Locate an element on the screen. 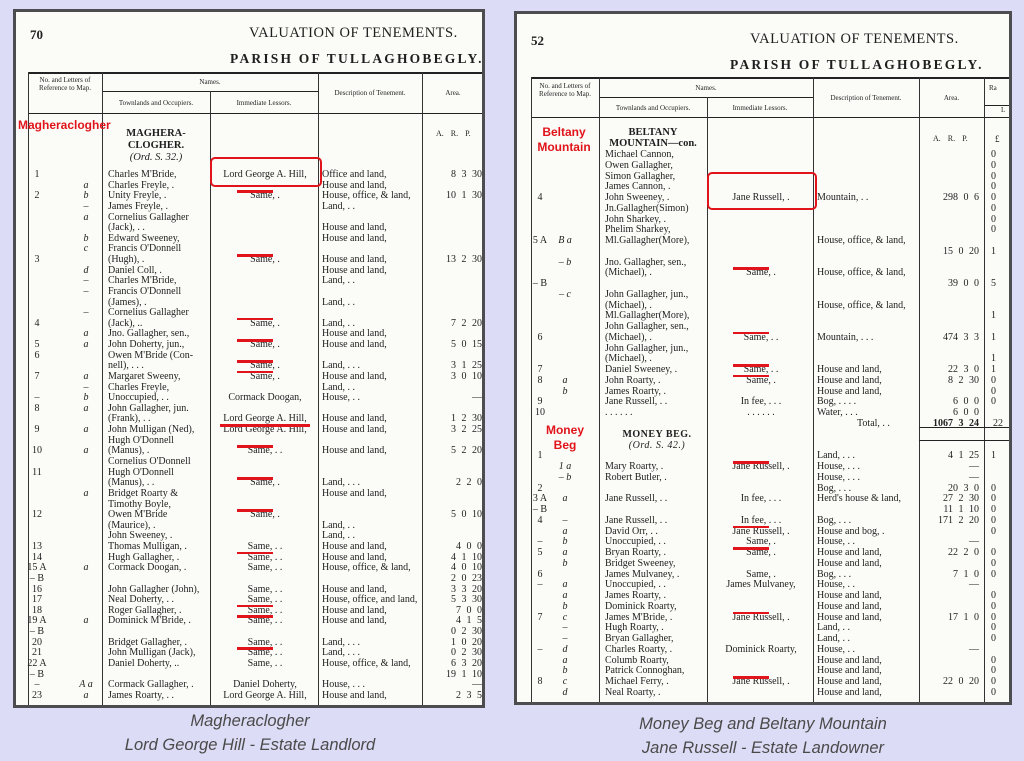 This screenshot has width=1024, height=761. occupier: (Jack), .. is located at coordinates (125, 323).